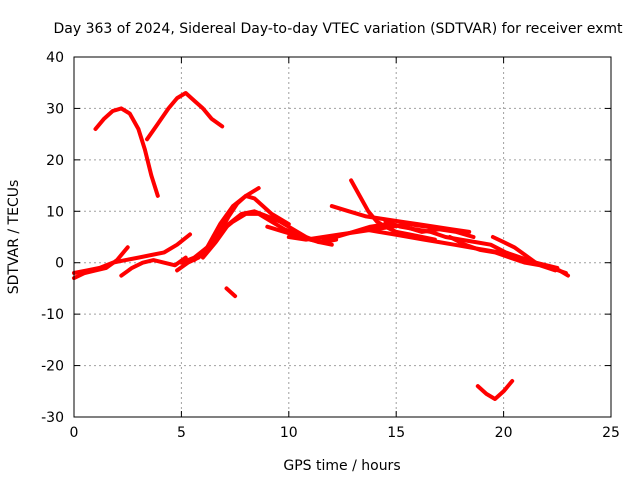 The image size is (640, 480). I want to click on x-tick-label: 25, so click(611, 433).